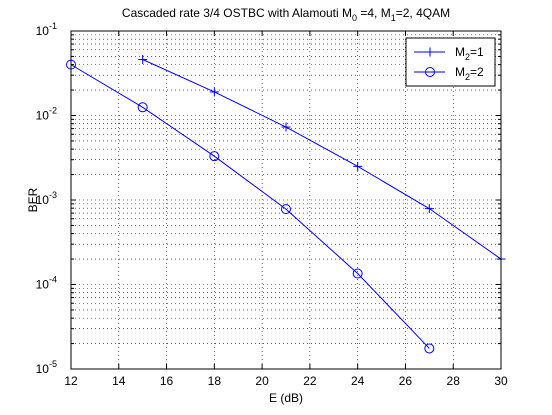 This screenshot has width=552, height=415. I want to click on y-axis-label: BER, so click(33, 199).